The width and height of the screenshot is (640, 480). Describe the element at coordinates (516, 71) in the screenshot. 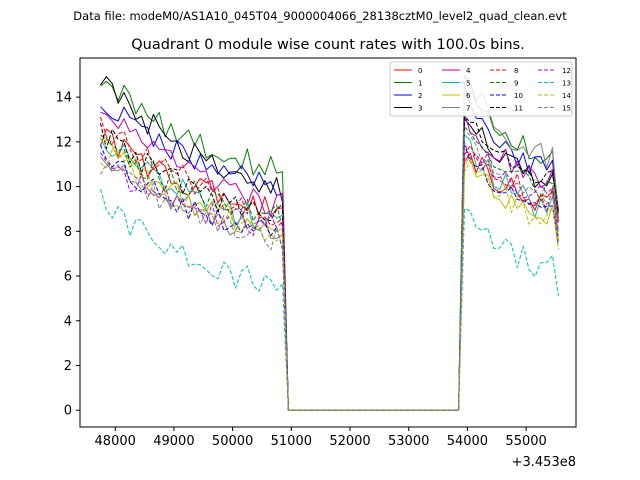

I see `legend-label-8: 8` at that location.